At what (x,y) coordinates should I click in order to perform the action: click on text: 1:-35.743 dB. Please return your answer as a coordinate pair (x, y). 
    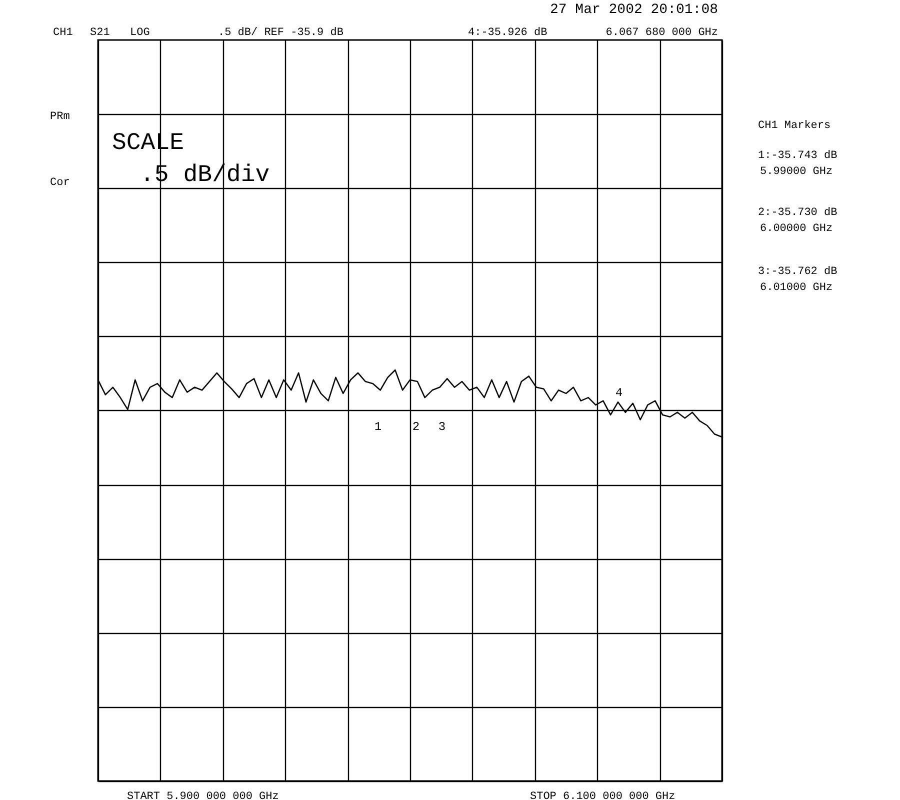
    Looking at the image, I should click on (798, 156).